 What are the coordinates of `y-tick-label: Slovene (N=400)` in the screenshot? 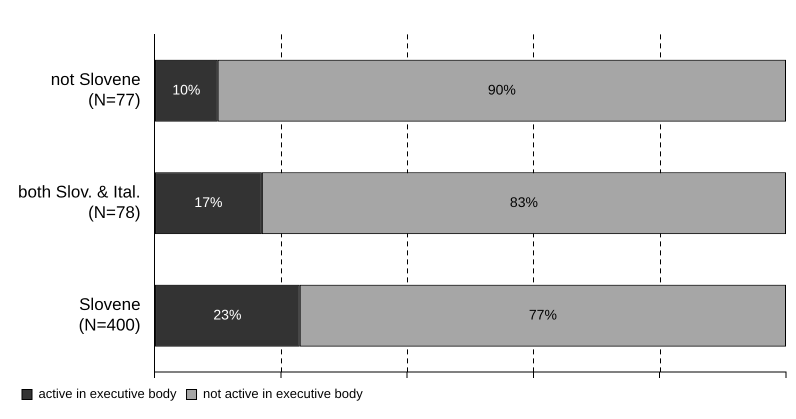 It's located at (109, 315).